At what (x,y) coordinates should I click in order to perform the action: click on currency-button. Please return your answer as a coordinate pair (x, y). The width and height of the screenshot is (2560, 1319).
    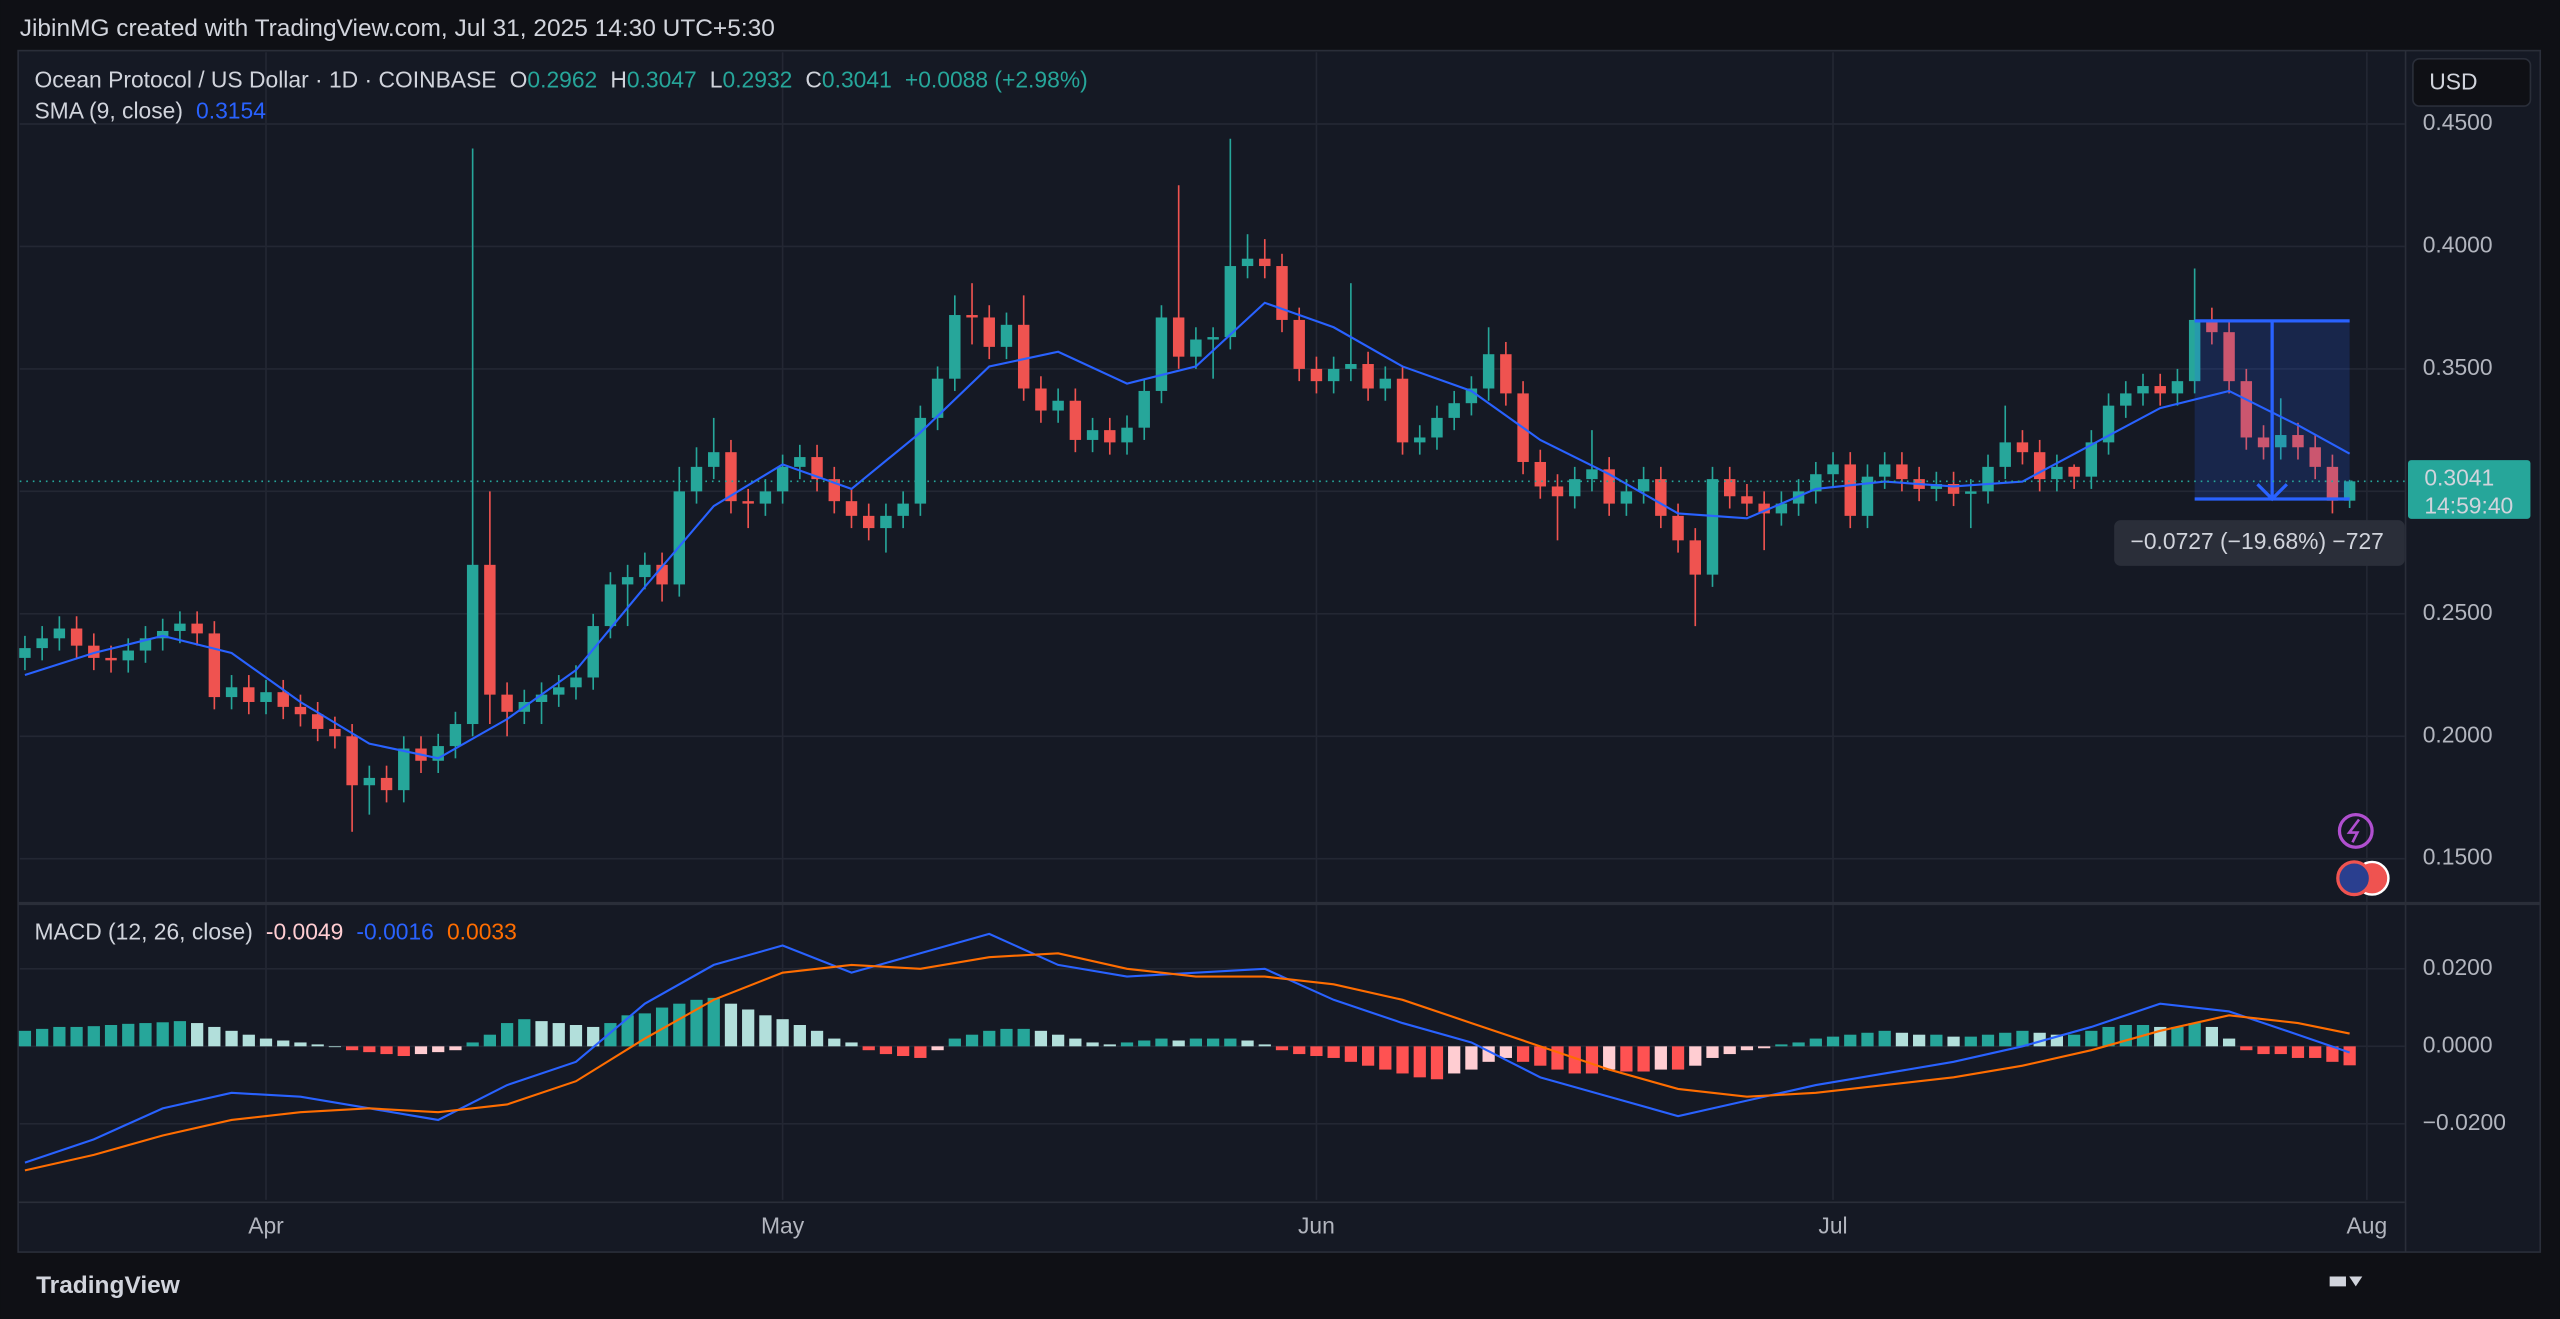
    Looking at the image, I should click on (2472, 82).